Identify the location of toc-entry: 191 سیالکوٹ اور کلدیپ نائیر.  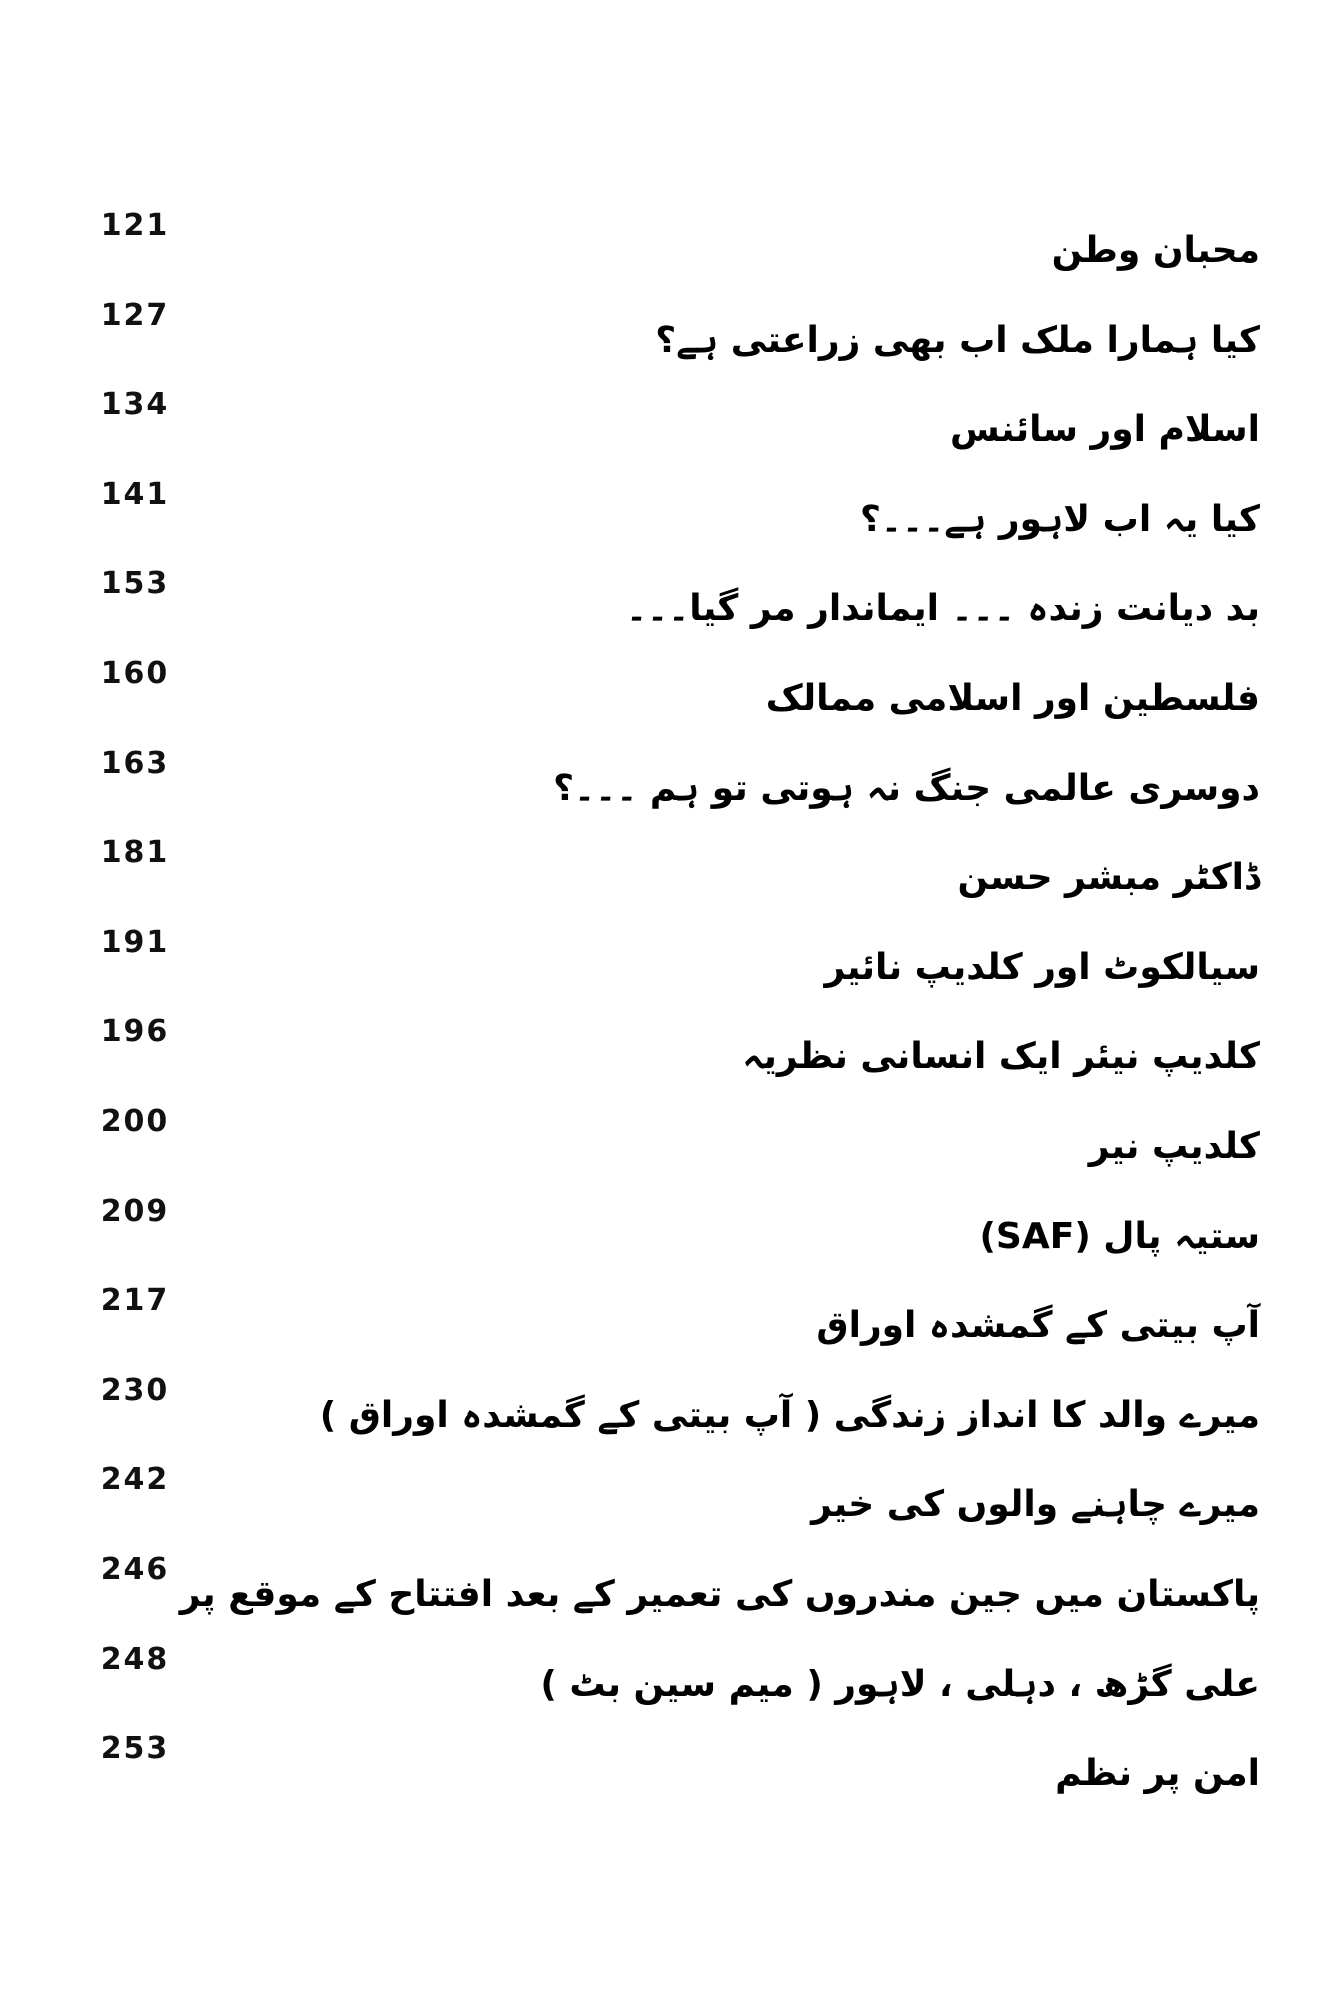
(671, 970).